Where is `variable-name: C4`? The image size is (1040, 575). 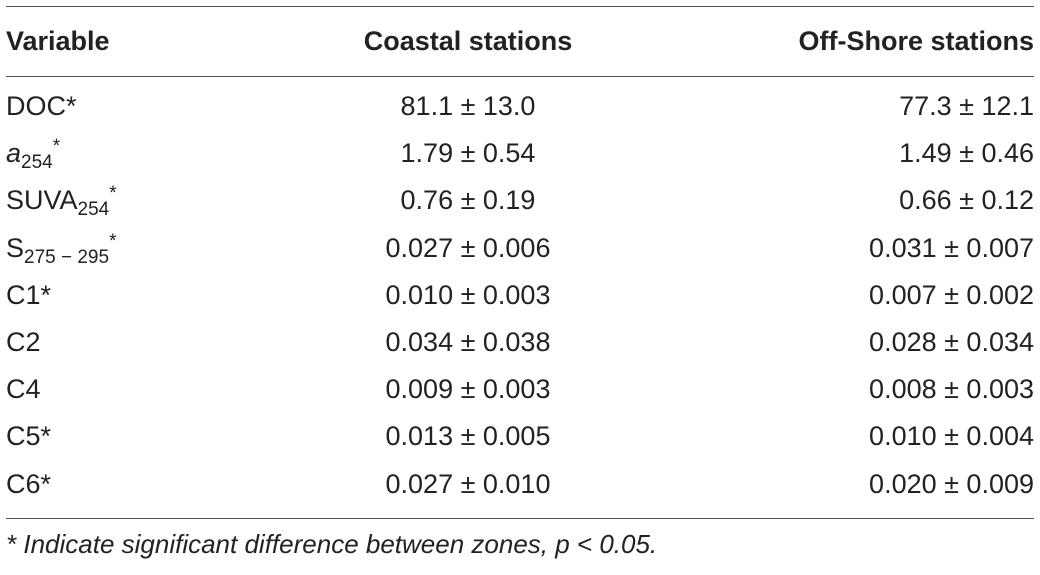
variable-name: C4 is located at coordinates (23, 389).